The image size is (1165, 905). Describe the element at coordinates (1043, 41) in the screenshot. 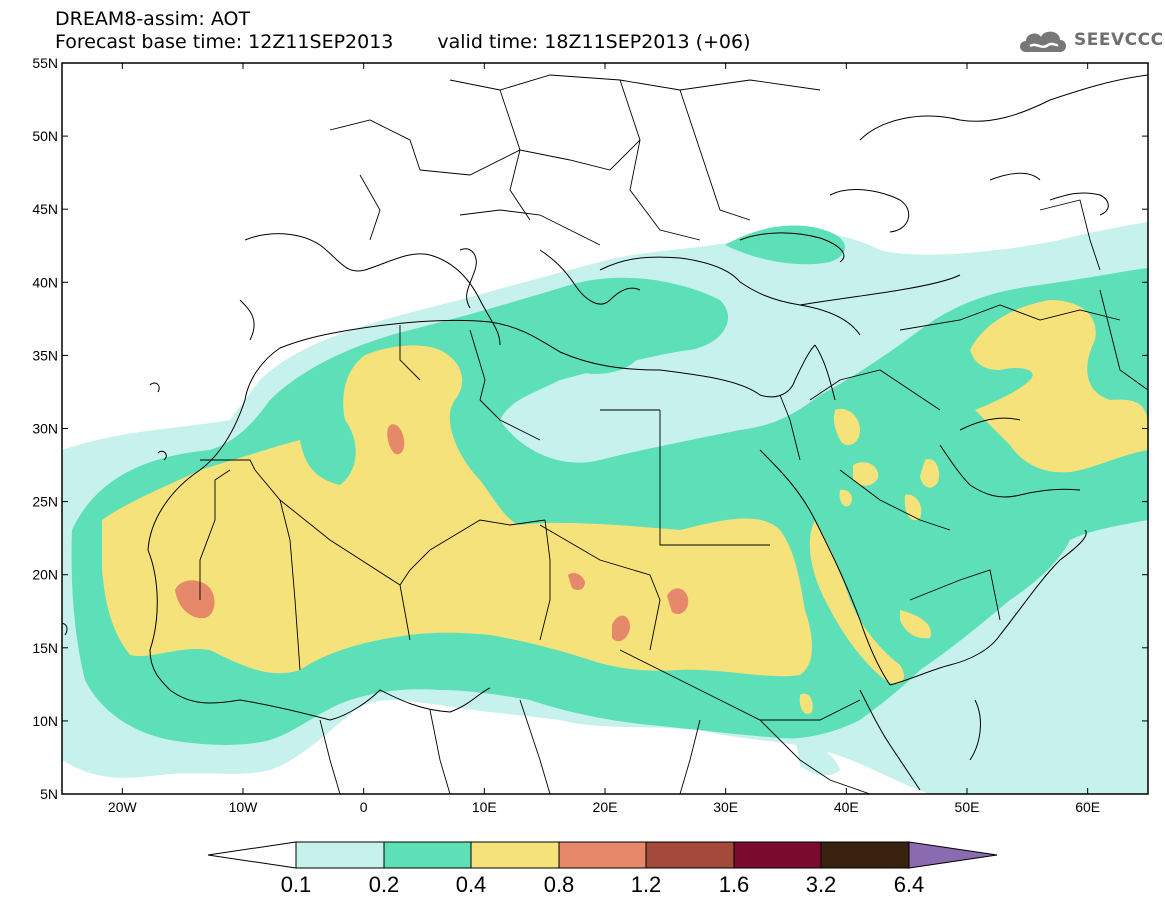

I see `cloud-icon` at that location.